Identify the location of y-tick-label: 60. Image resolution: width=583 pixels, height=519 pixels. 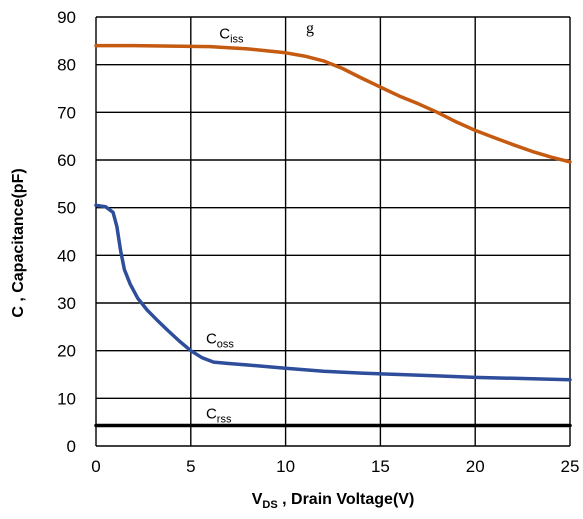
(66, 160).